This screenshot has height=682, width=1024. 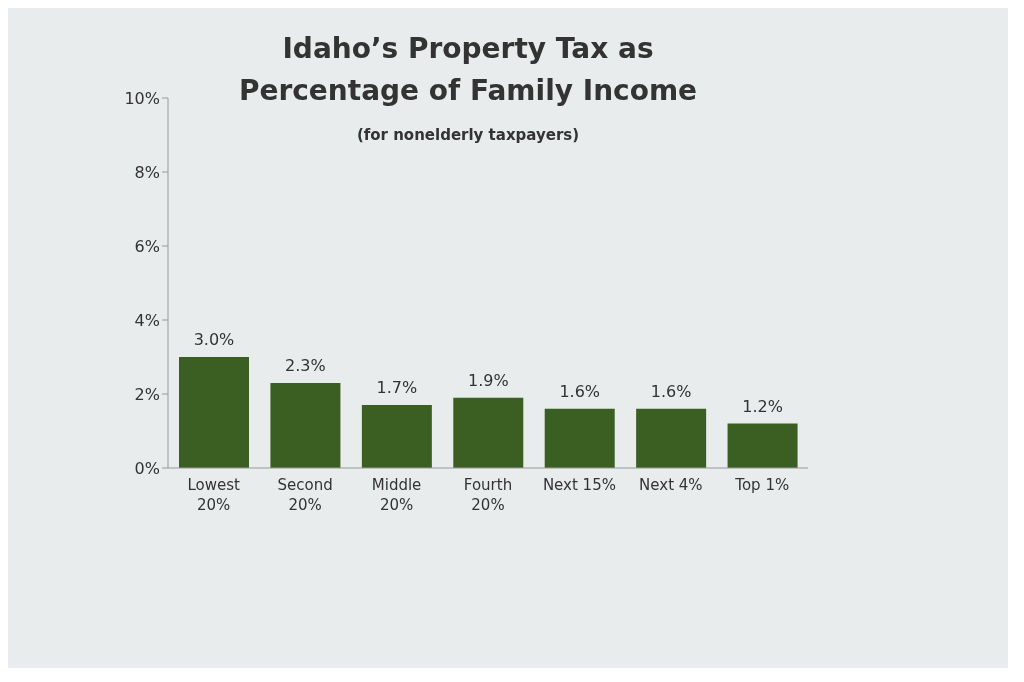 I want to click on data-label: 1.9%, so click(x=488, y=380).